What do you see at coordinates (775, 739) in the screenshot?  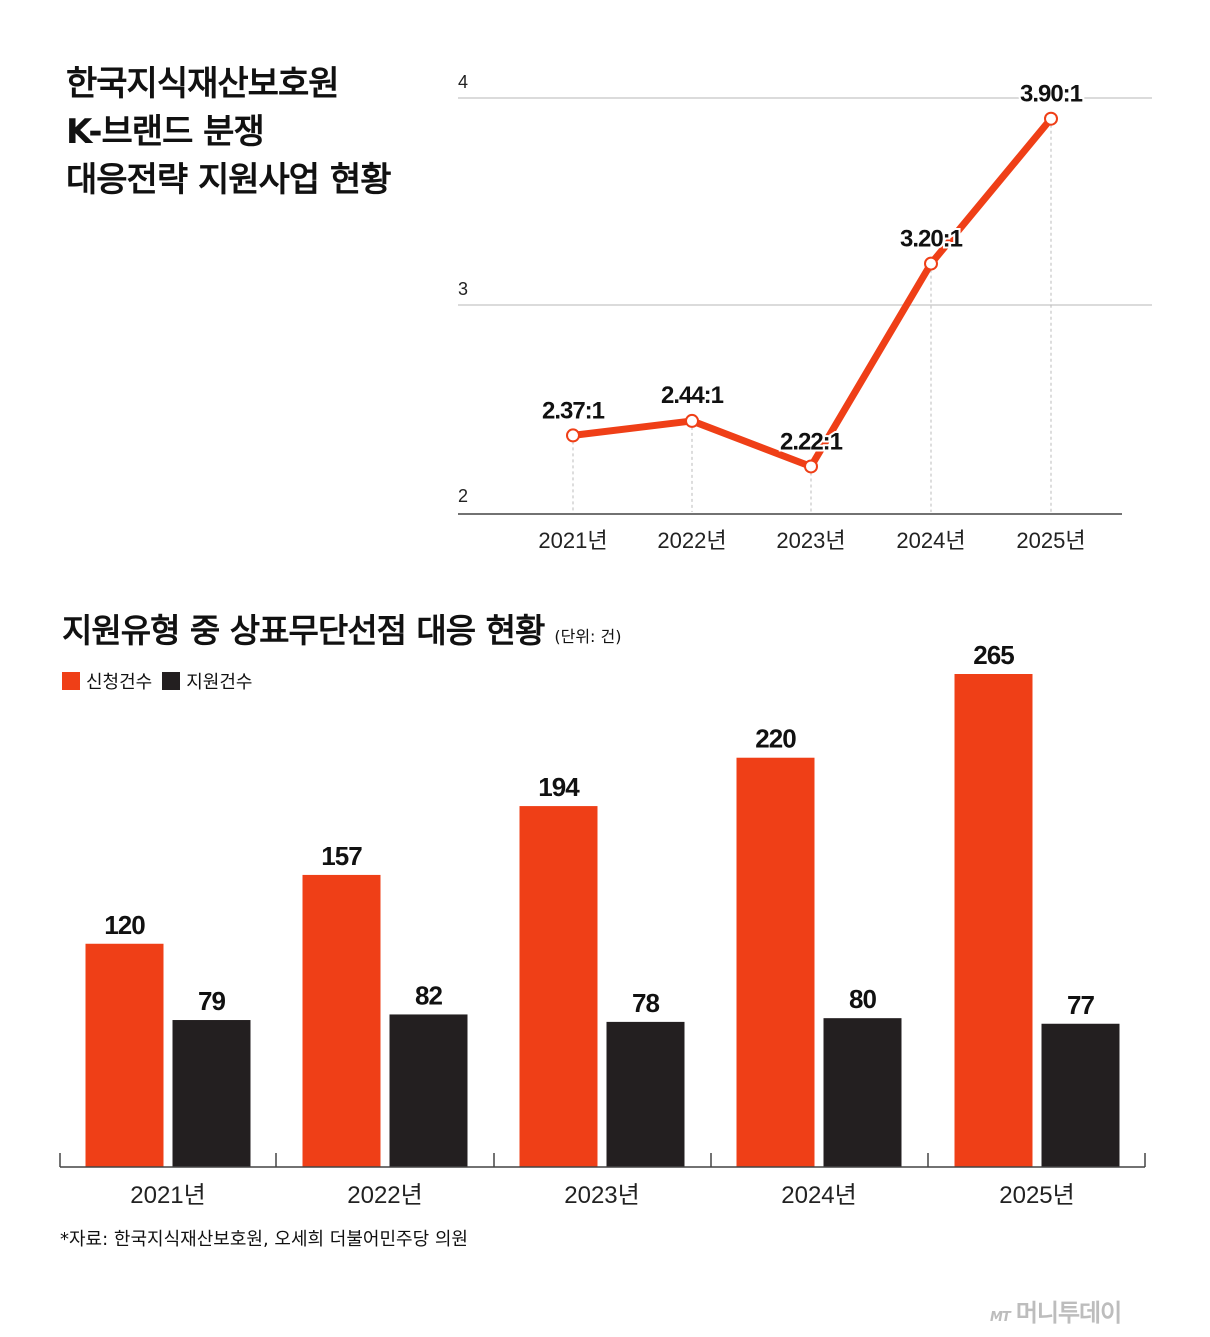 I see `bar-label-applications: 220` at bounding box center [775, 739].